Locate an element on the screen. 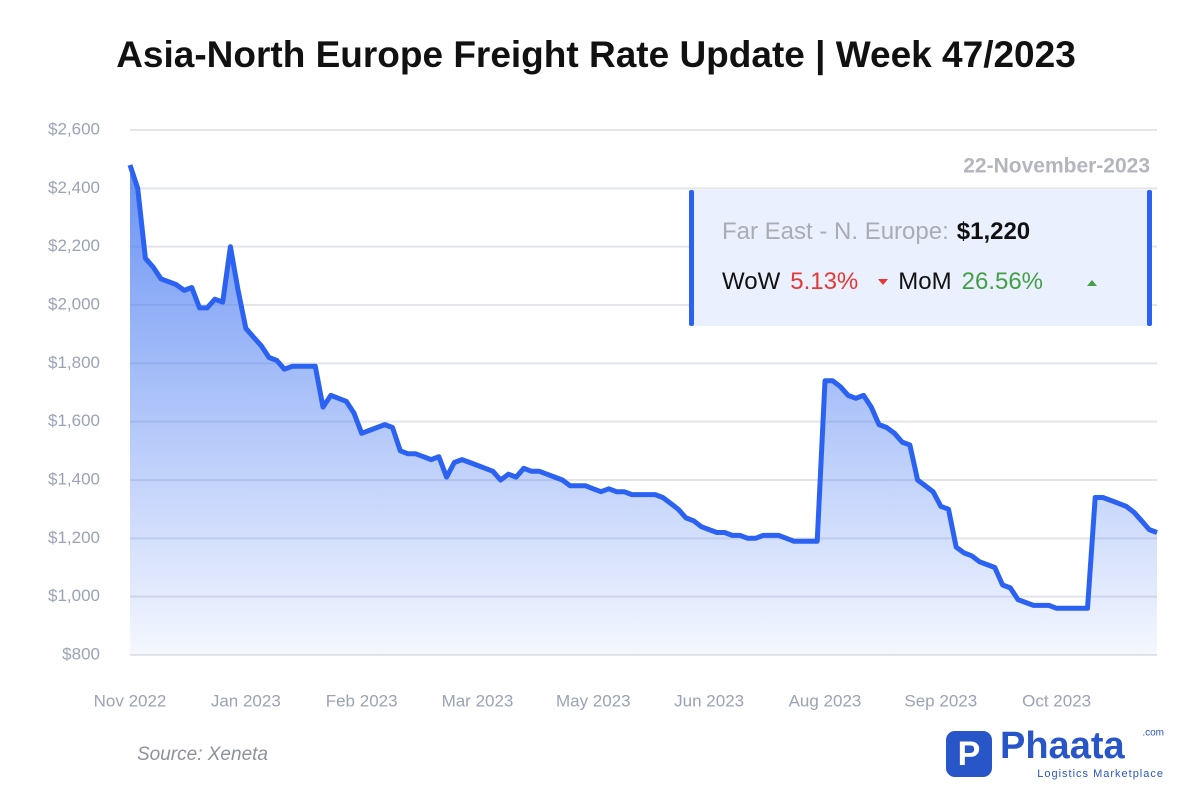 This screenshot has width=1200, height=805. x-tick-label: Mar 2023 is located at coordinates (478, 700).